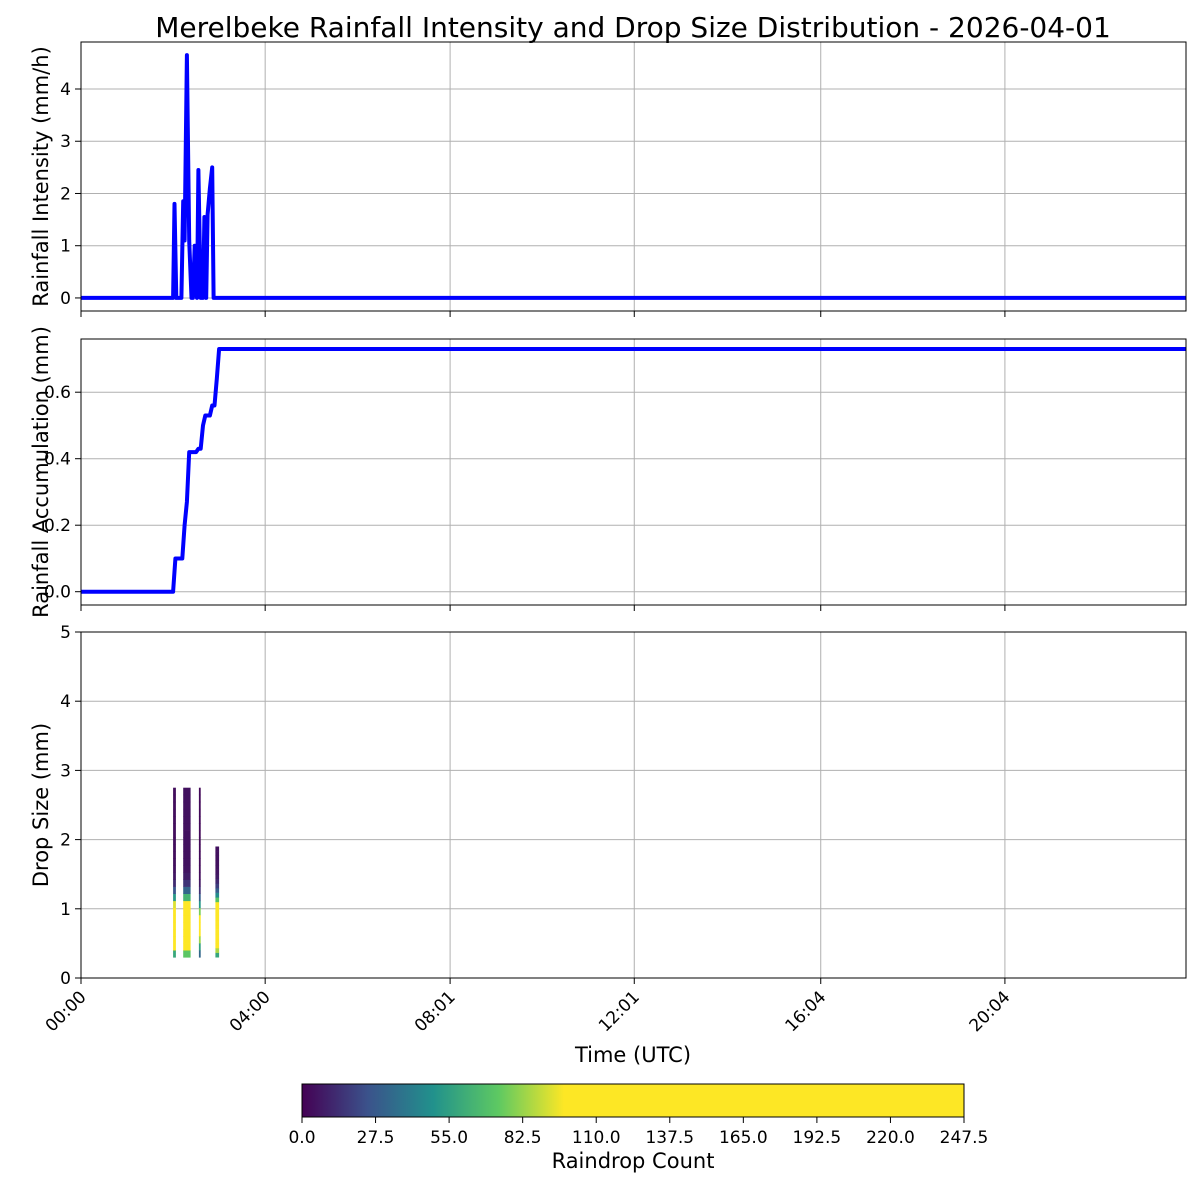 The width and height of the screenshot is (1200, 1200). Describe the element at coordinates (65, 910) in the screenshot. I see `y-tick-label: 1` at that location.